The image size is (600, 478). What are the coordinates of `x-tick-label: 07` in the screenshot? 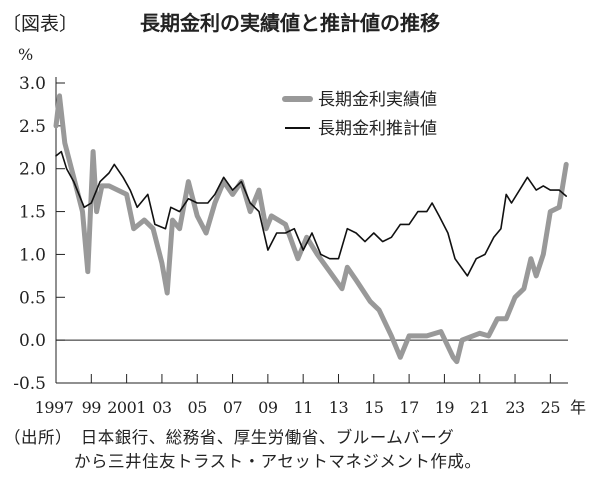 It's located at (233, 407).